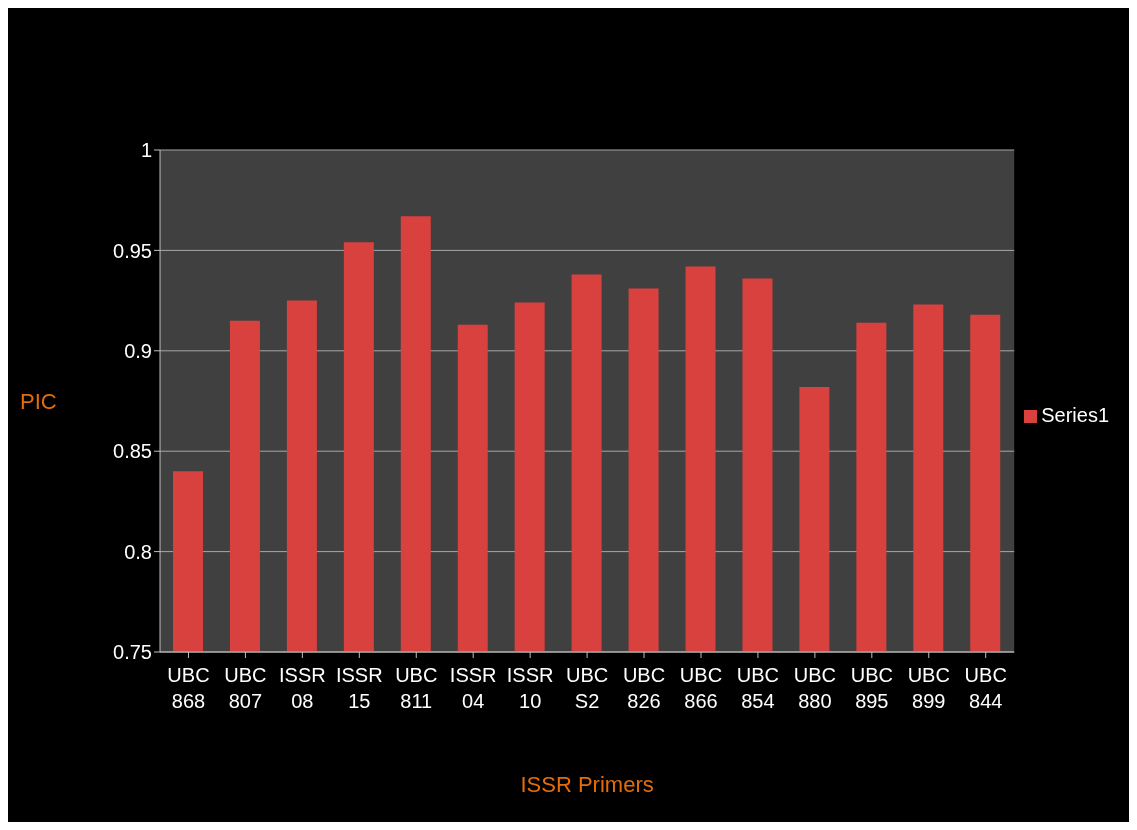  I want to click on y-tick-label: 0.9, so click(138, 350).